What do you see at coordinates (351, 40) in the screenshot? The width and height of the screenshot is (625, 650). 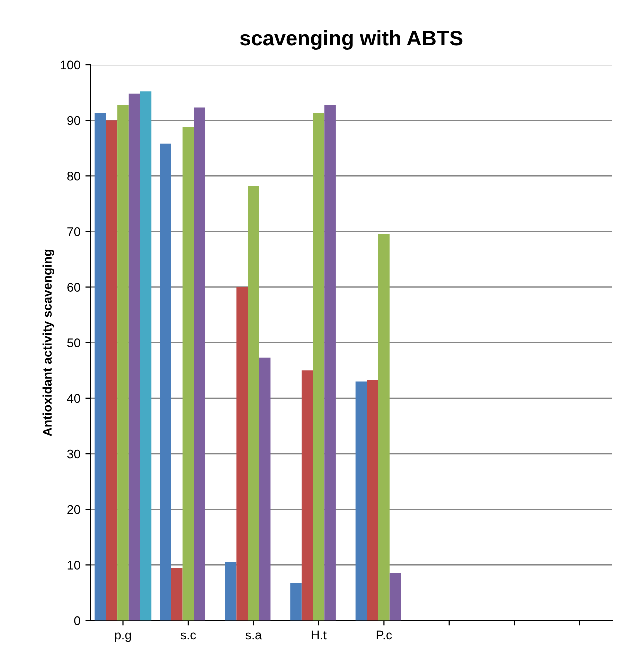 I see `chart-title: scavenging with ABTS` at bounding box center [351, 40].